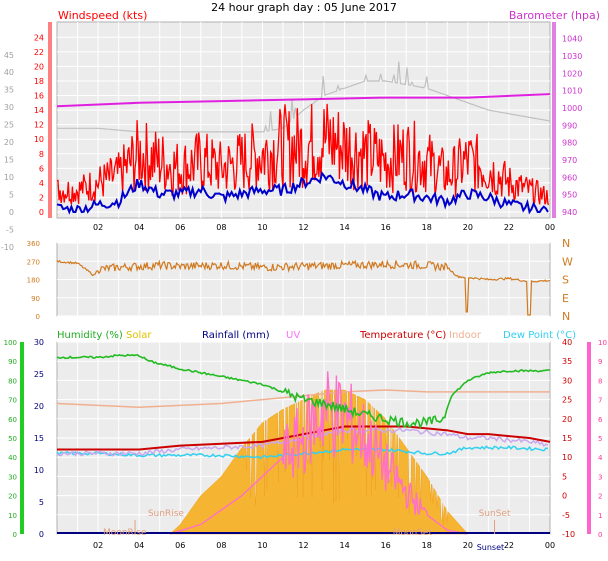 The image size is (608, 561). I want to click on multi-x-tick-label: 00, so click(550, 545).